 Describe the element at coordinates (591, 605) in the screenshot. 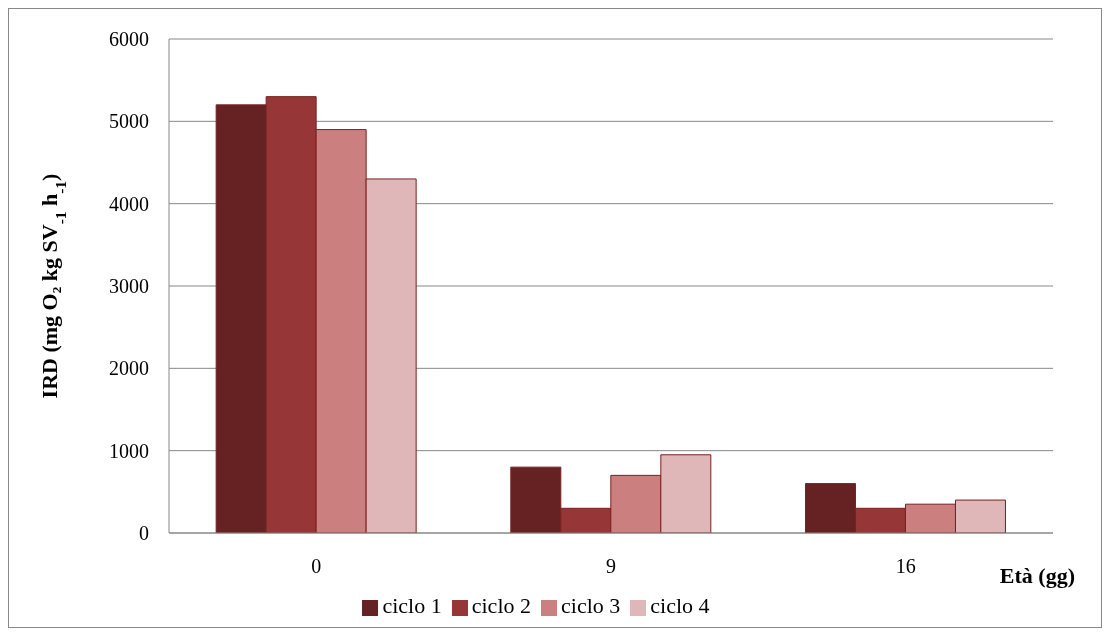

I see `legend-label: ciclo 3` at that location.